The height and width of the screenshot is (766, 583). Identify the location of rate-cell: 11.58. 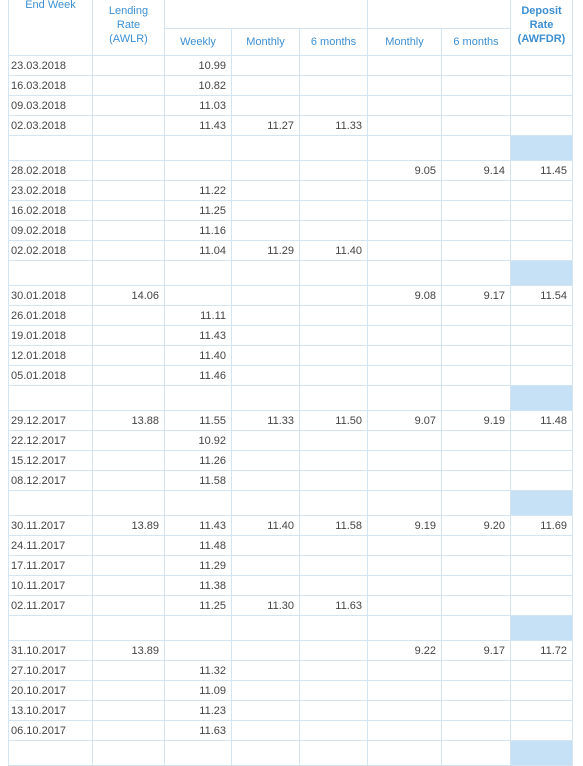
(198, 480).